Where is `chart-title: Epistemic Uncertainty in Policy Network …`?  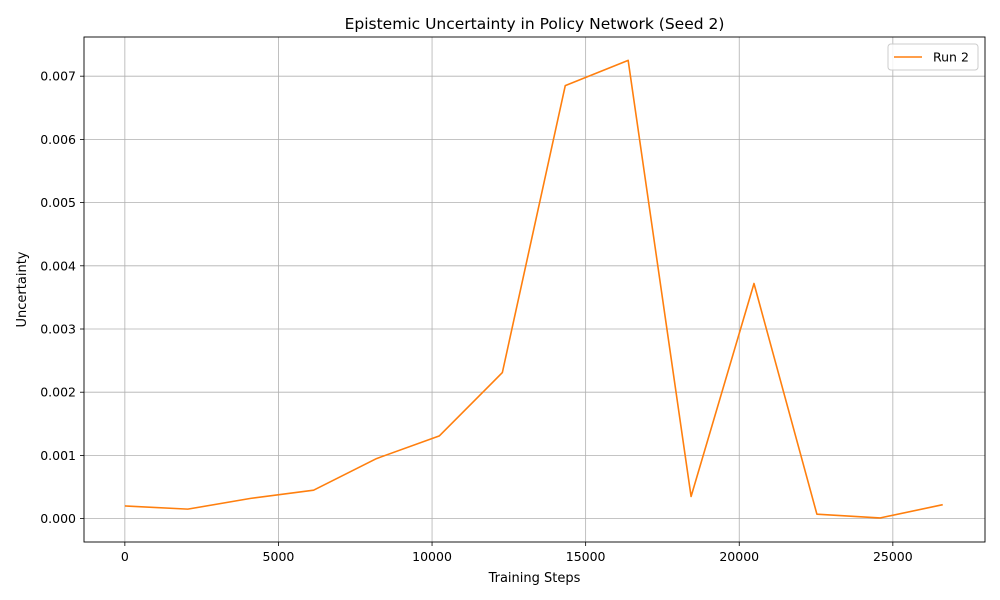 chart-title: Epistemic Uncertainty in Policy Network … is located at coordinates (535, 24).